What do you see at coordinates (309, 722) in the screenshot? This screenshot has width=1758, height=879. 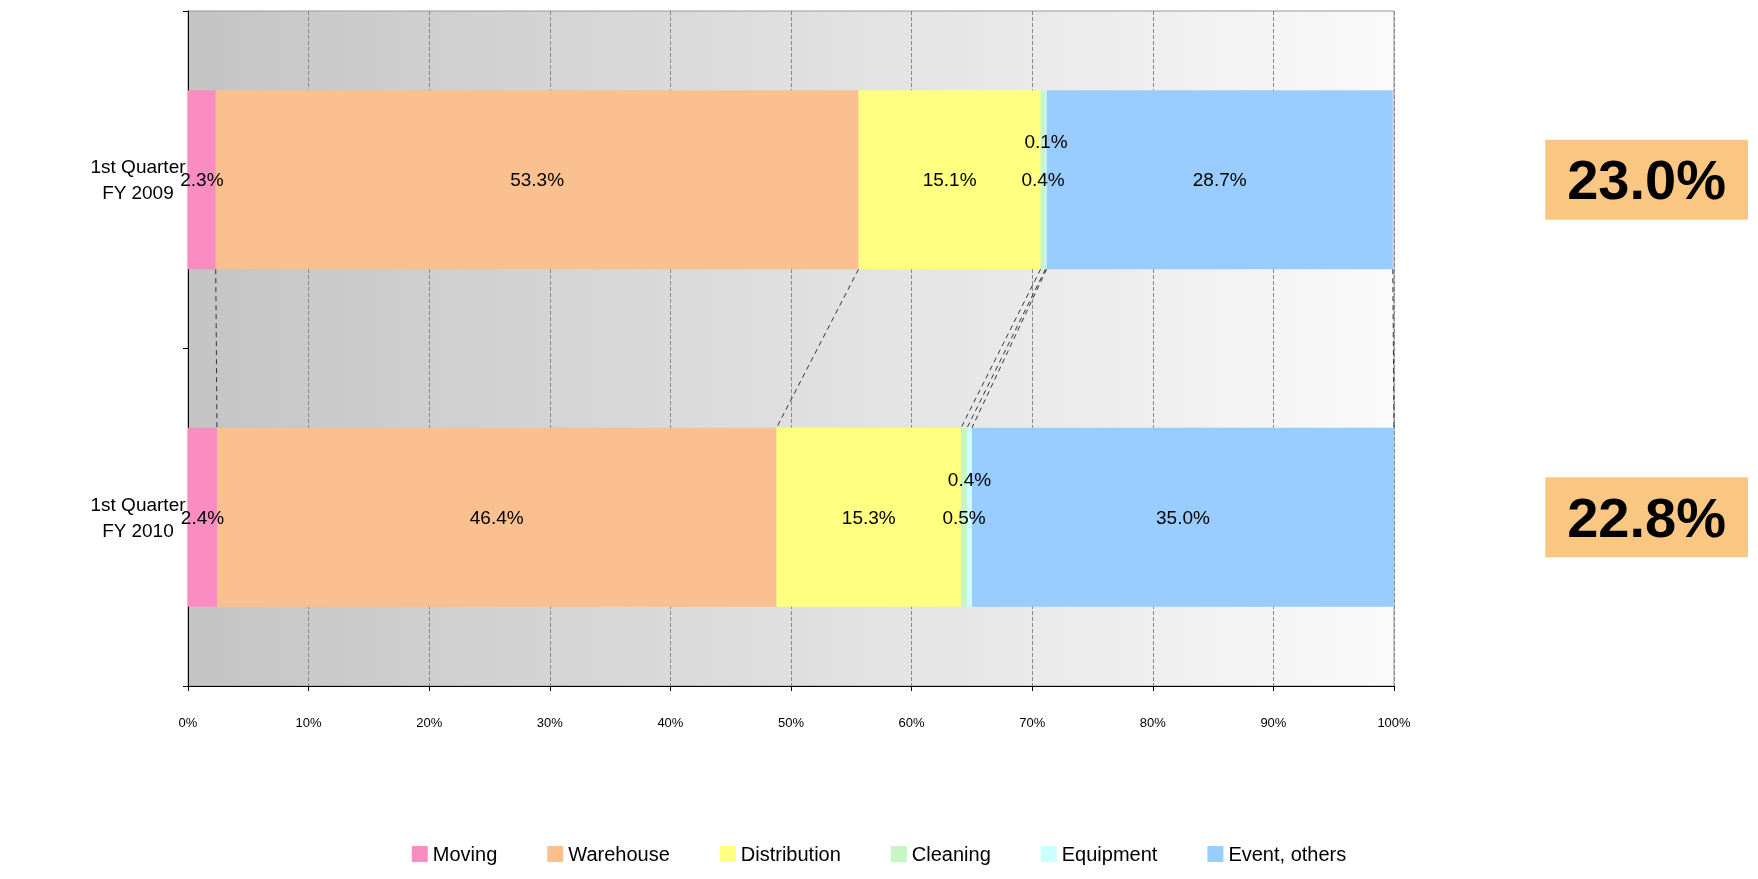 I see `x-tick-label: 10%` at bounding box center [309, 722].